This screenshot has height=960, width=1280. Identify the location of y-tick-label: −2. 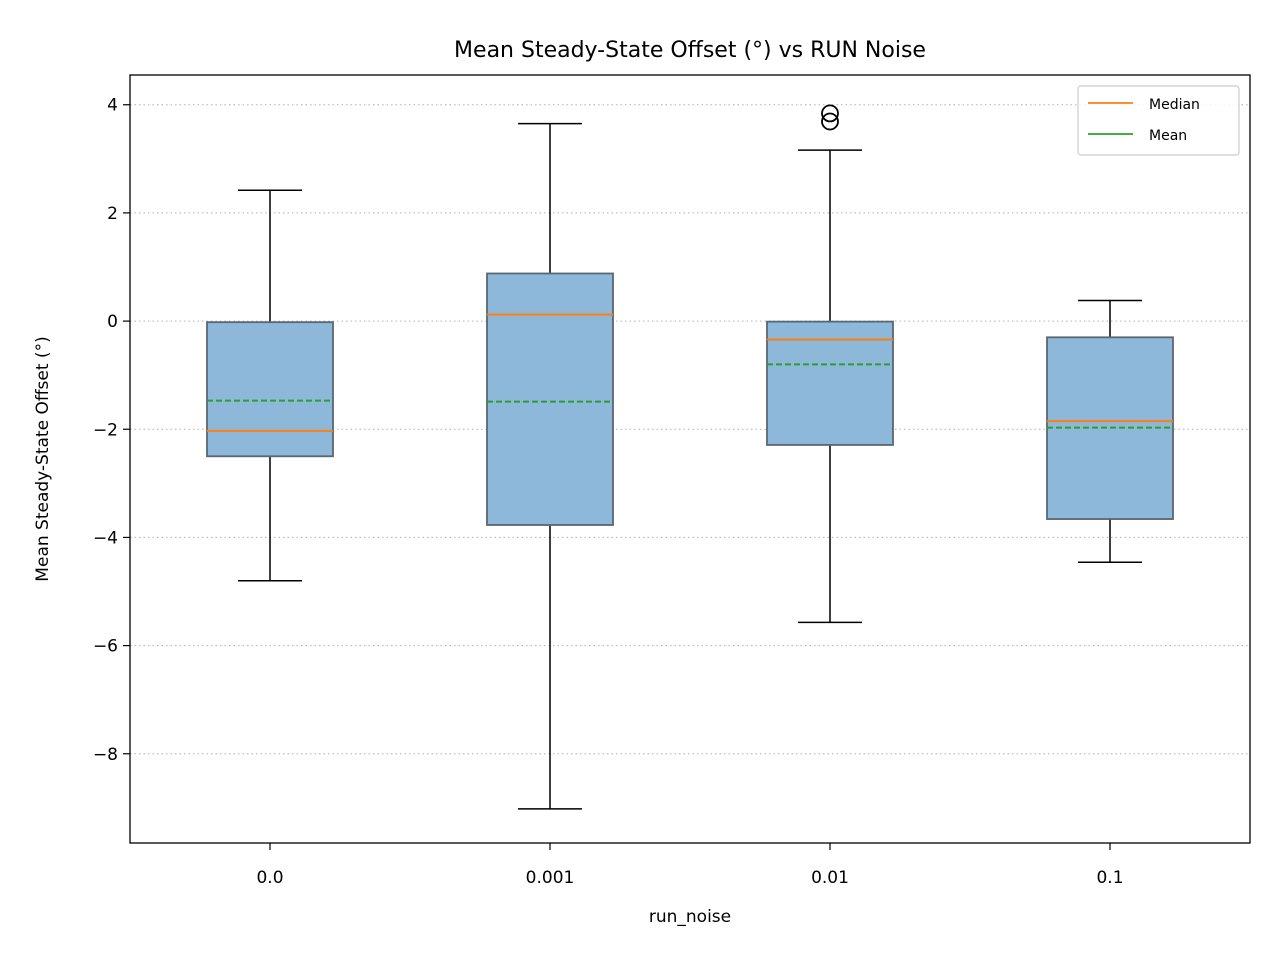
(105, 430).